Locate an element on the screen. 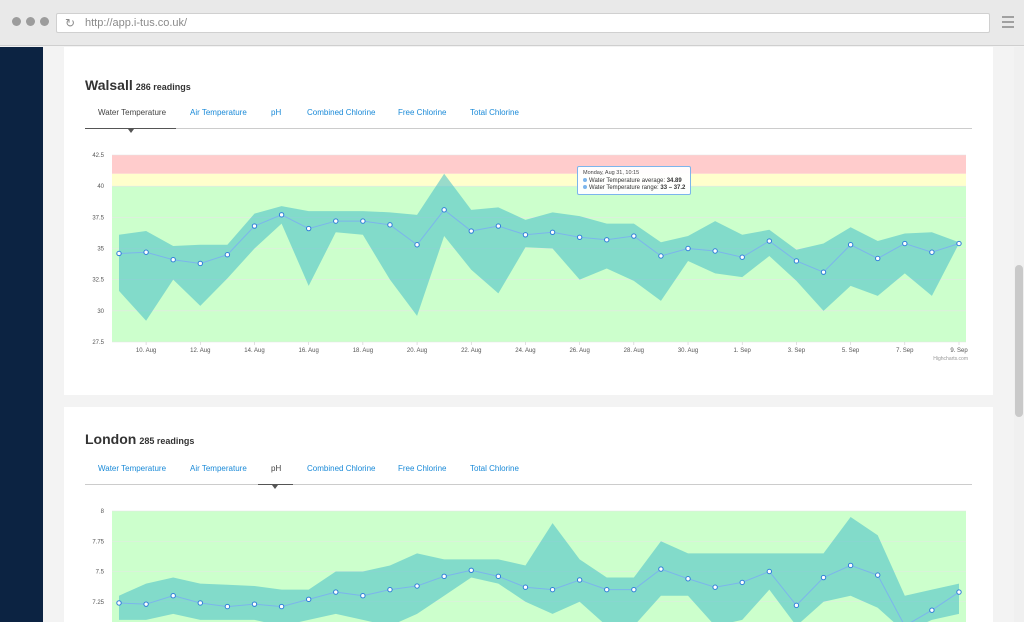 Image resolution: width=1024 pixels, height=622 pixels. minimize-window-button is located at coordinates (30, 21).